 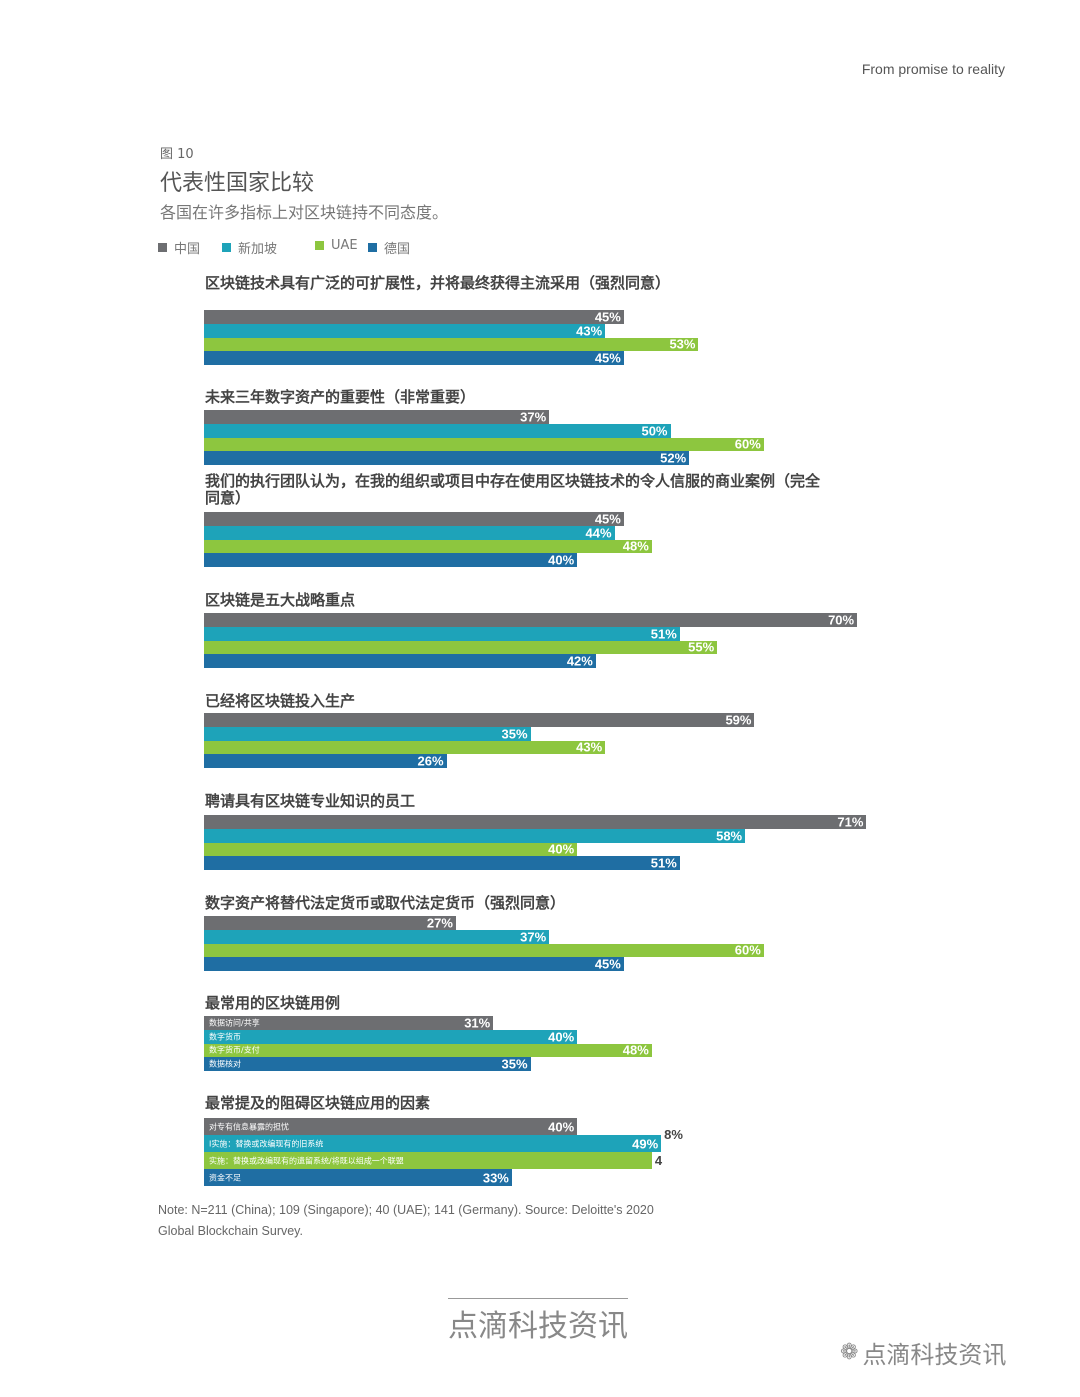 What do you see at coordinates (400, 661) in the screenshot?
I see `bar: 42%` at bounding box center [400, 661].